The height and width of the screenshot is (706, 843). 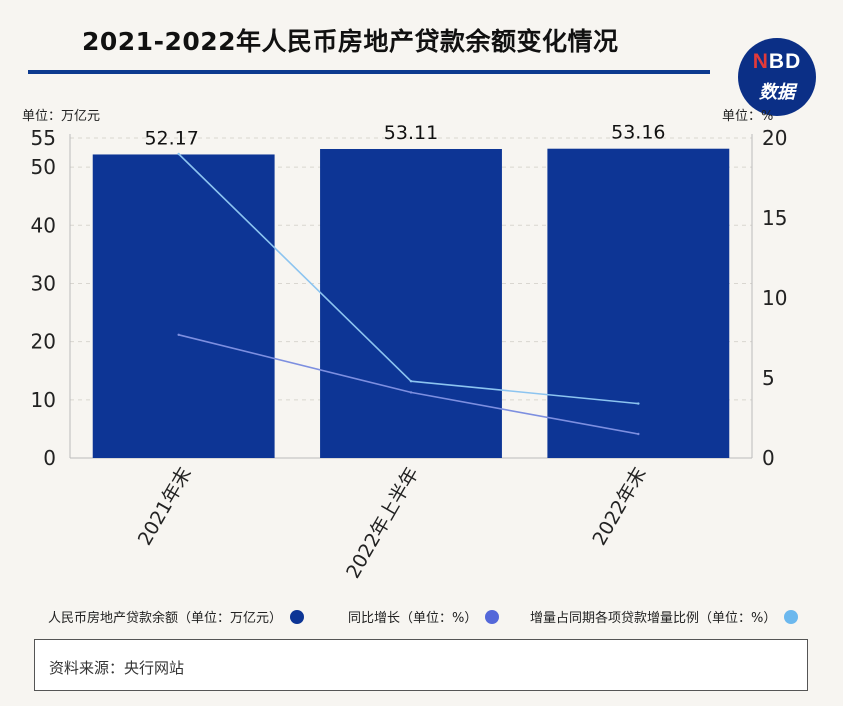 What do you see at coordinates (774, 298) in the screenshot?
I see `y-right-tick-label: 10` at bounding box center [774, 298].